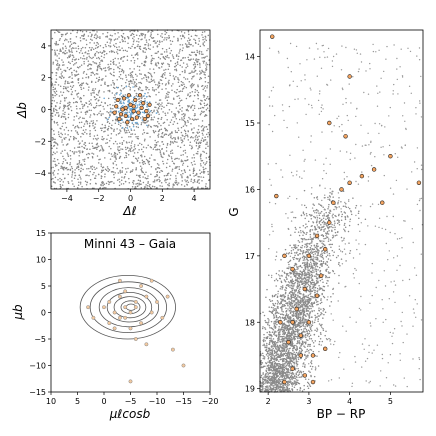 This screenshot has height=436, width=436. What do you see at coordinates (37, 366) in the screenshot?
I see `y-tick-label: −10` at bounding box center [37, 366].